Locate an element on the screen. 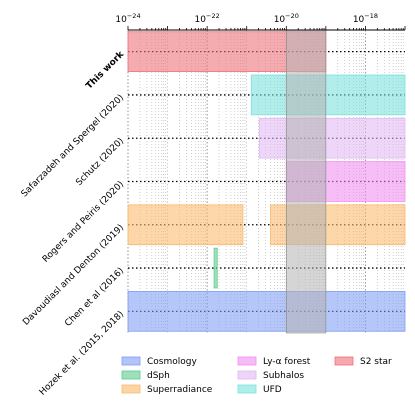  legend-label: S2 star is located at coordinates (376, 362).